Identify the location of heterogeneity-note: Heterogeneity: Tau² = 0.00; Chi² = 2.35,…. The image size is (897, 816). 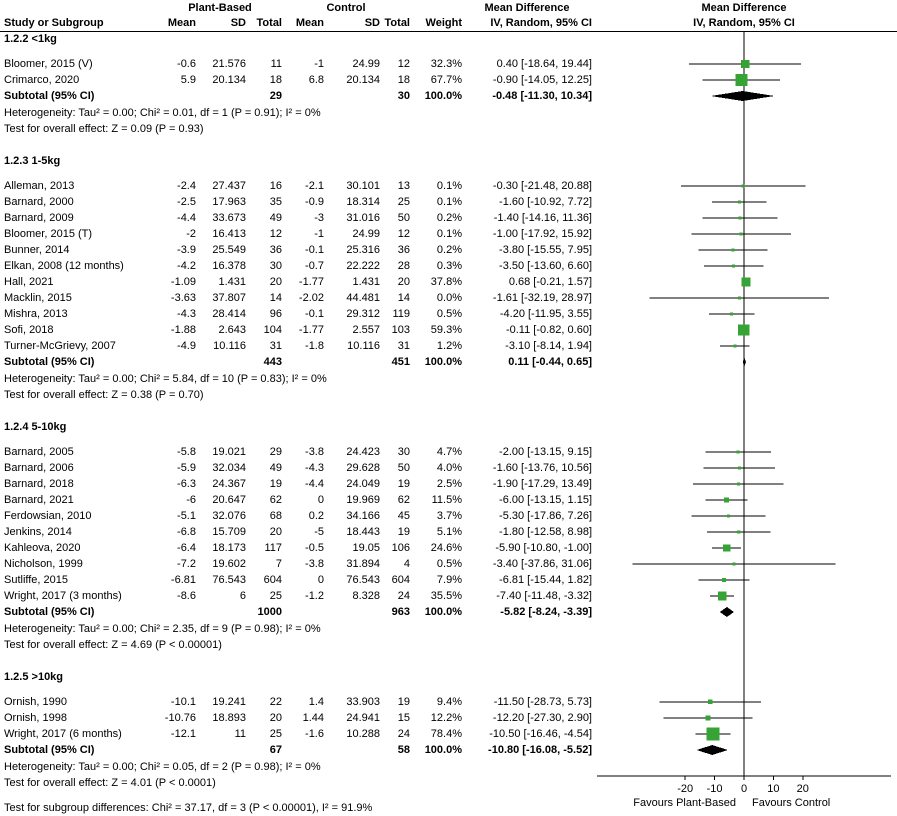
(296, 629).